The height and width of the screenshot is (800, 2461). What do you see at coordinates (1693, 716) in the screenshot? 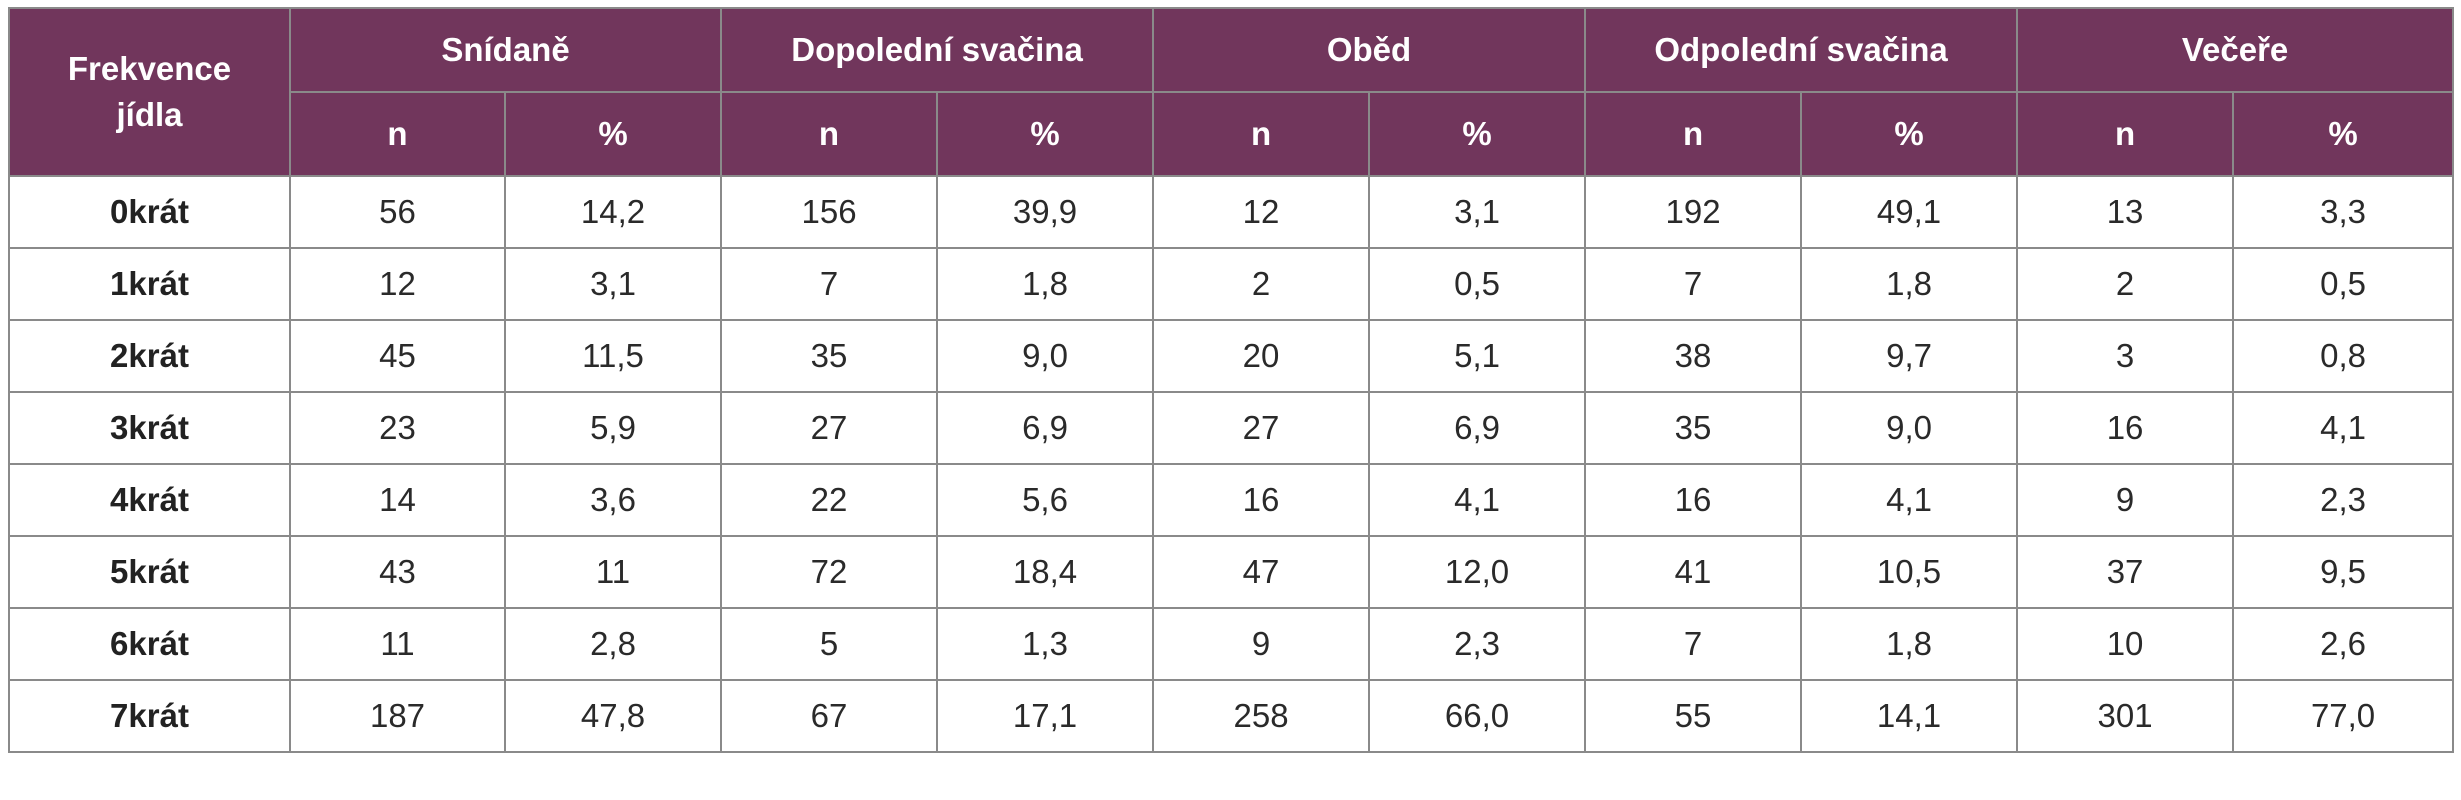
I see `count-cell: 55` at bounding box center [1693, 716].